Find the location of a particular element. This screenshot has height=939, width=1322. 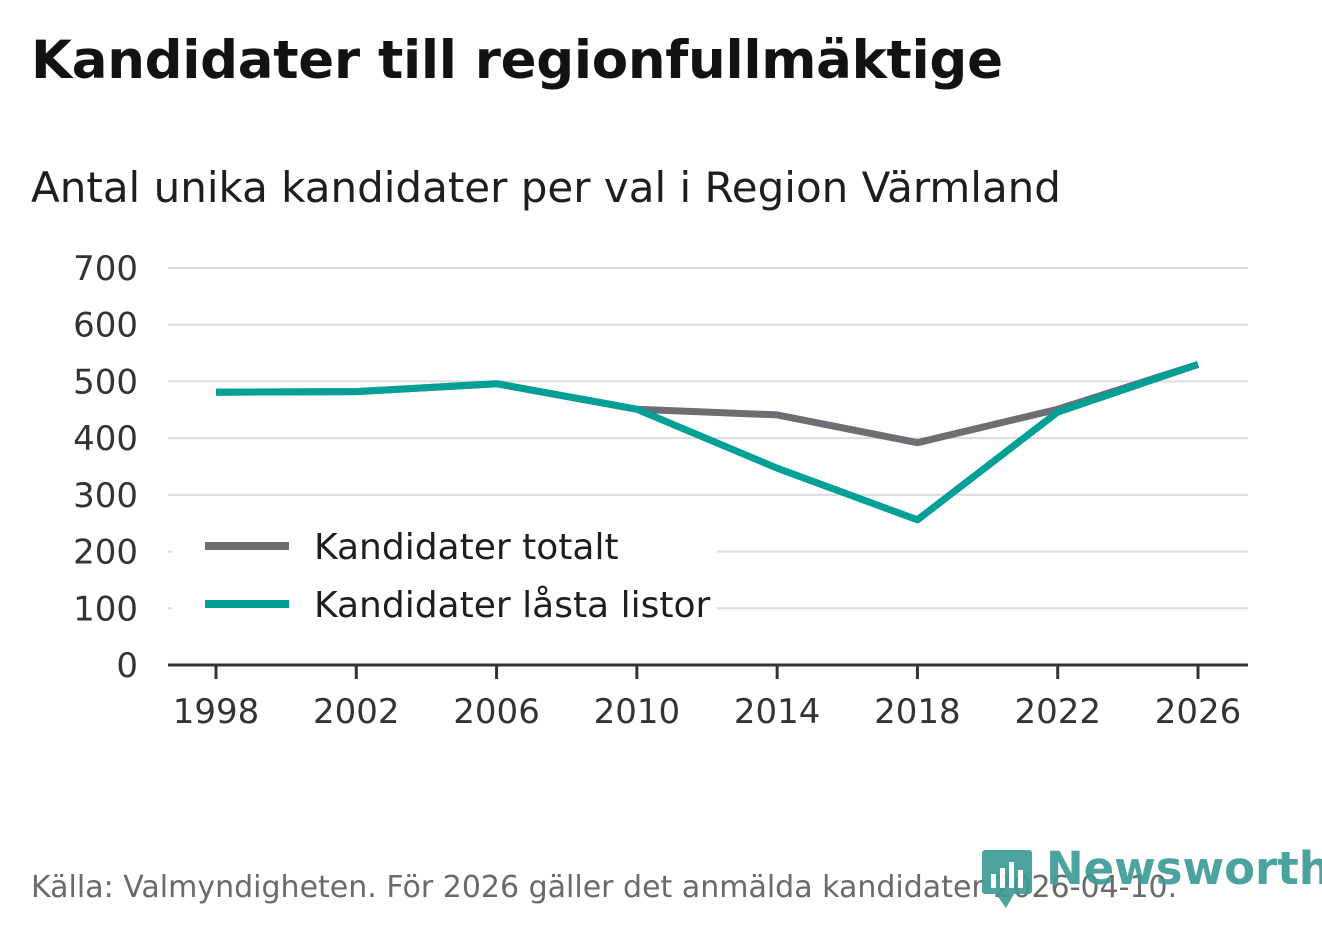

y-tick-label-300: 300 is located at coordinates (105, 496).